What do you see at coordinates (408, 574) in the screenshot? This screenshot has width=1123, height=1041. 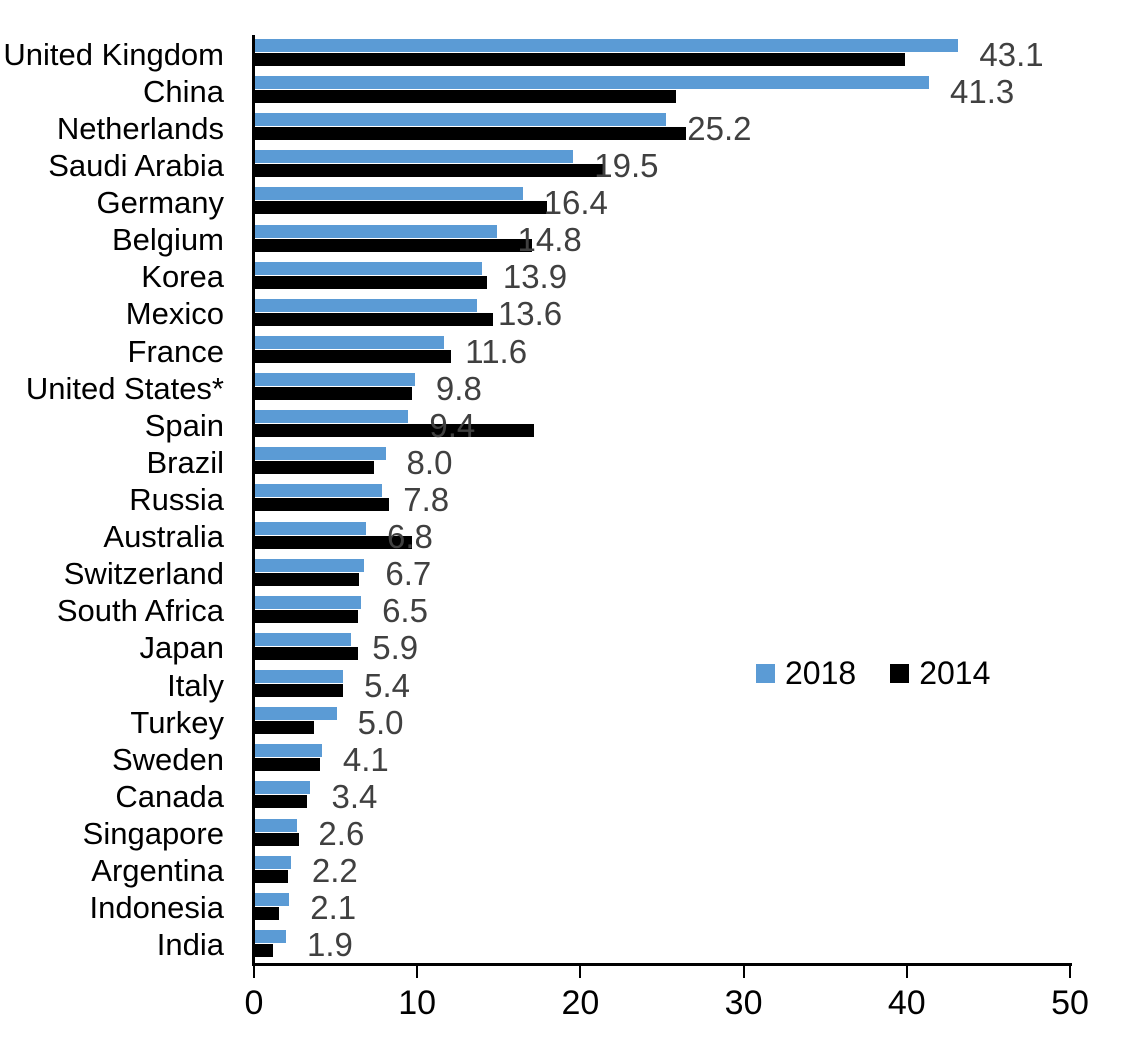 I see `value-label: 6.7` at bounding box center [408, 574].